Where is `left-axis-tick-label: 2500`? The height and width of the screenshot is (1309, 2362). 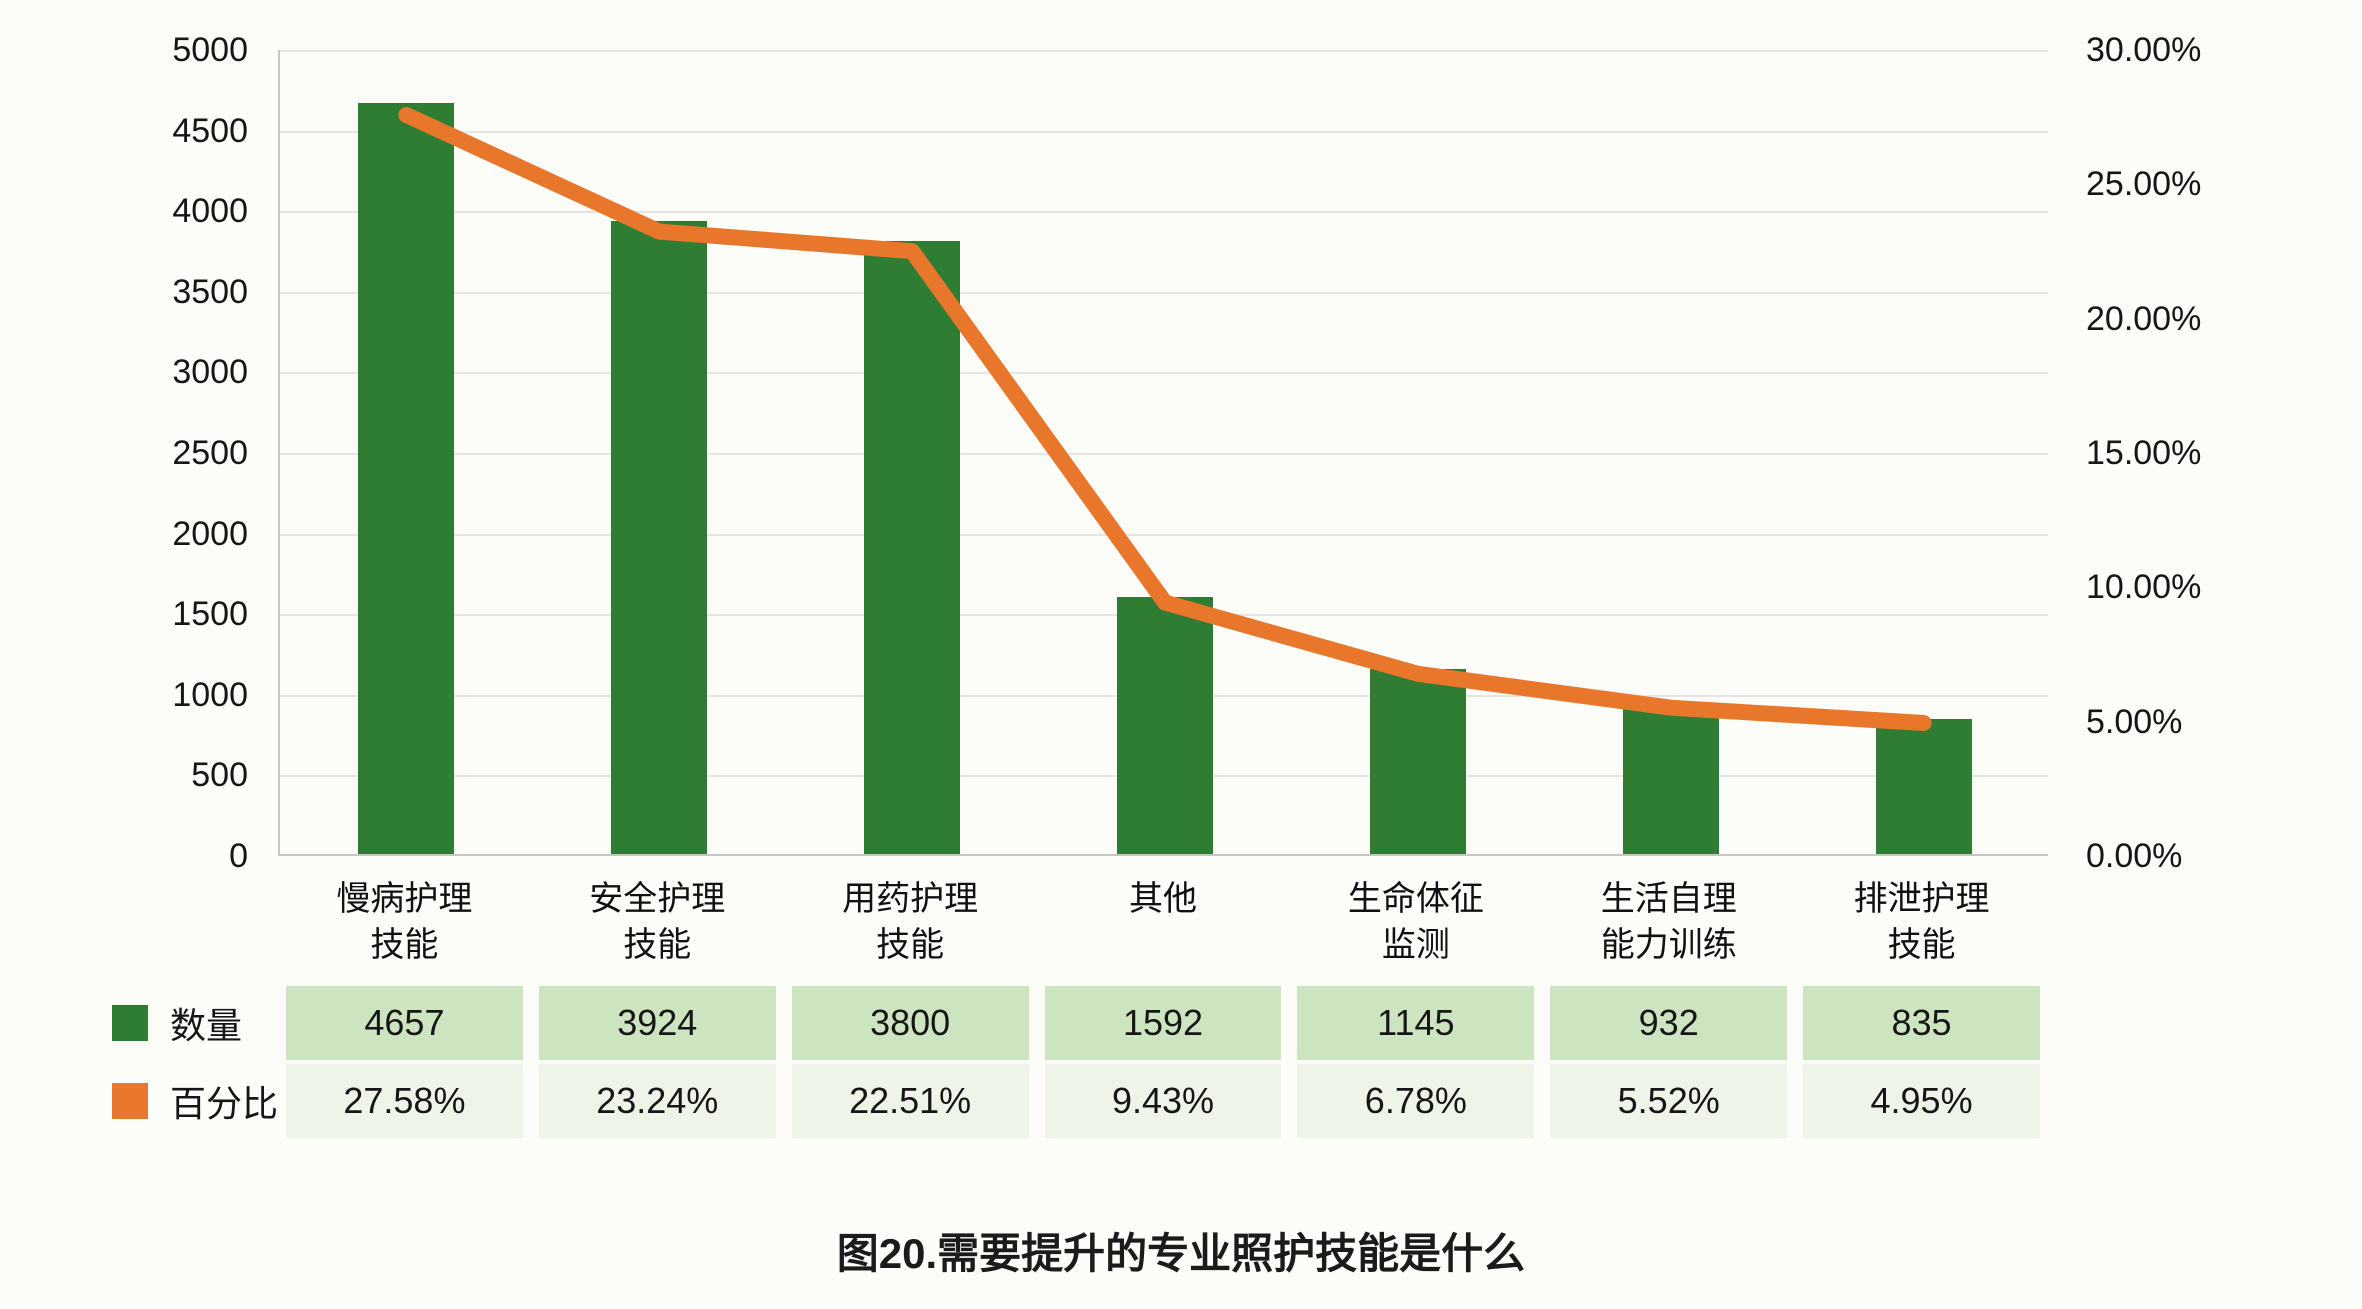
left-axis-tick-label: 2500 is located at coordinates (210, 453).